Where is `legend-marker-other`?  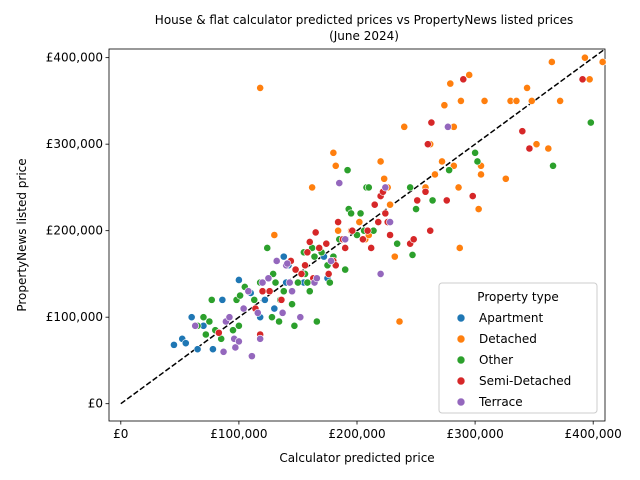 legend-marker-other is located at coordinates (461, 360).